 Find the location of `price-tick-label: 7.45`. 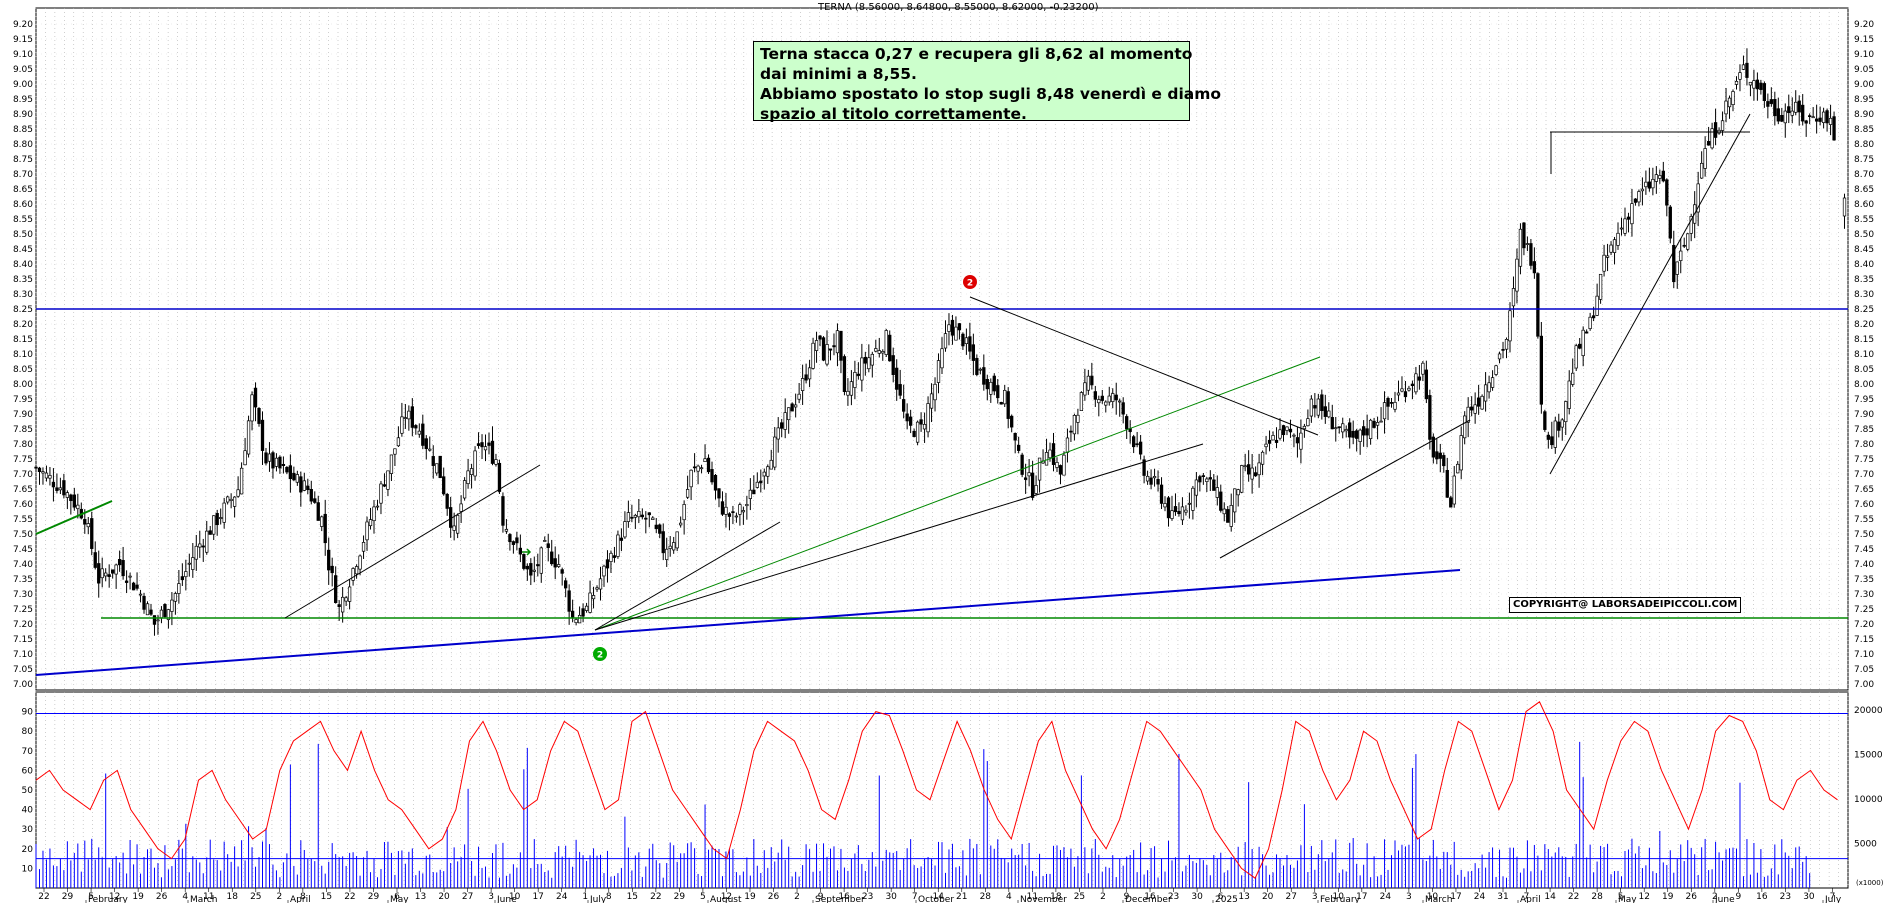

price-tick-label: 7.45 is located at coordinates (1864, 550).